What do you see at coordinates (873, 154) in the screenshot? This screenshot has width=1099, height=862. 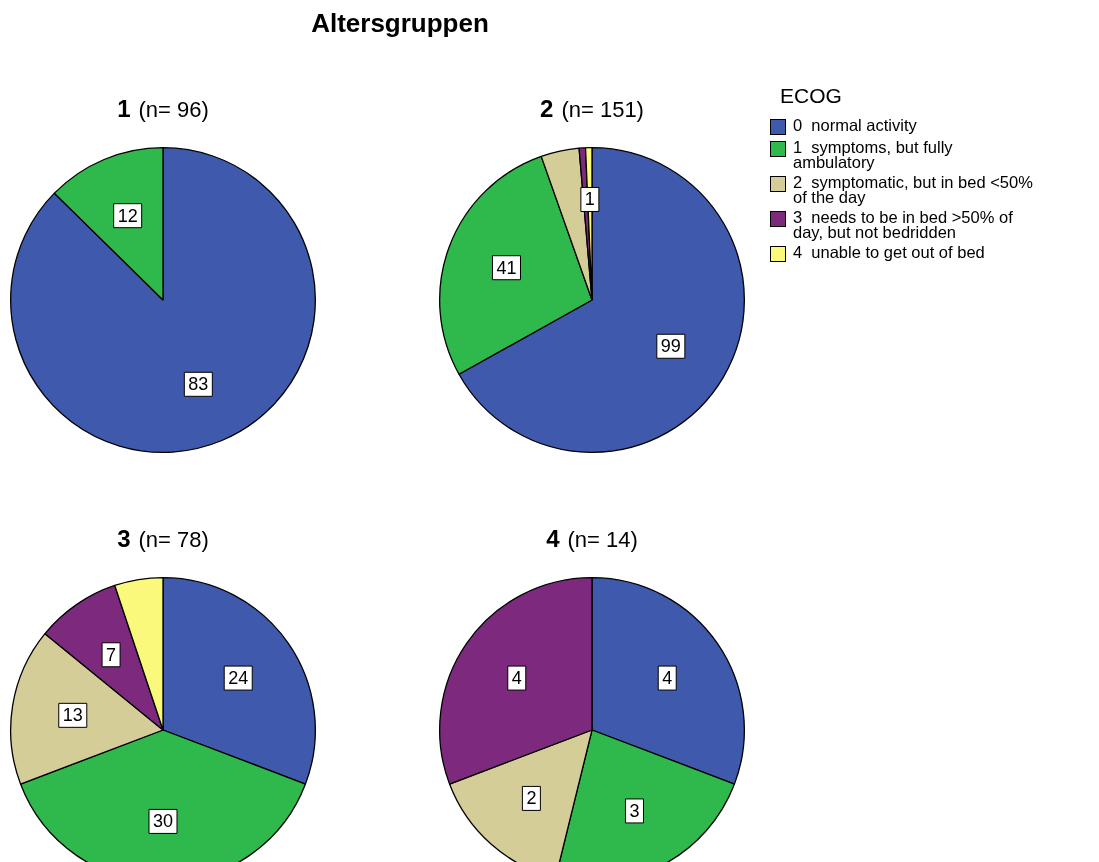 I see `legend-label: 1 symptoms, but fully ambulatory` at bounding box center [873, 154].